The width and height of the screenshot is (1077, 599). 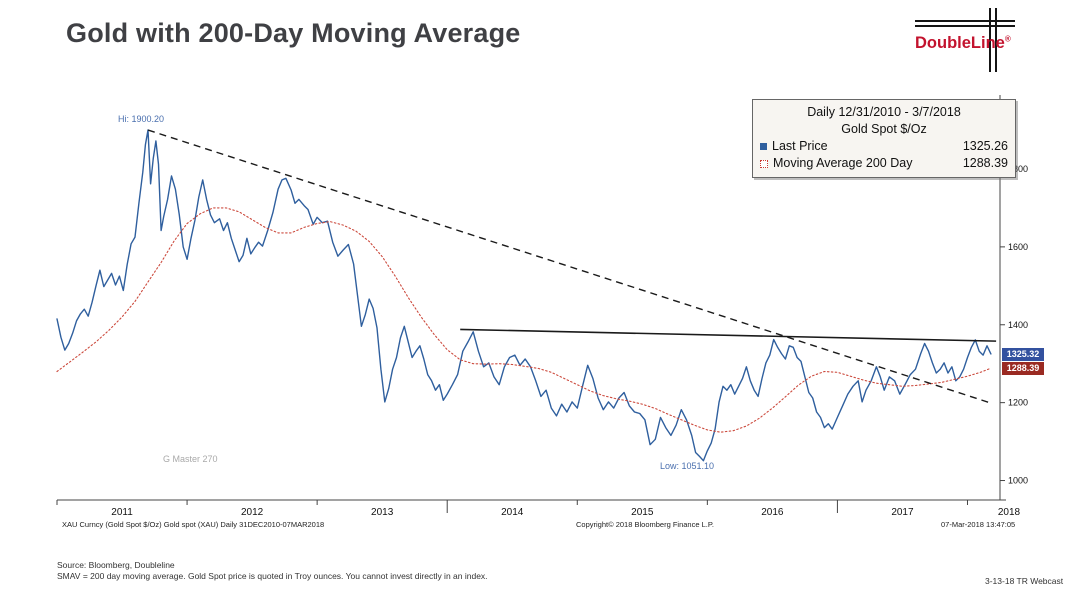 I want to click on svg-text: 2015, so click(x=642, y=512).